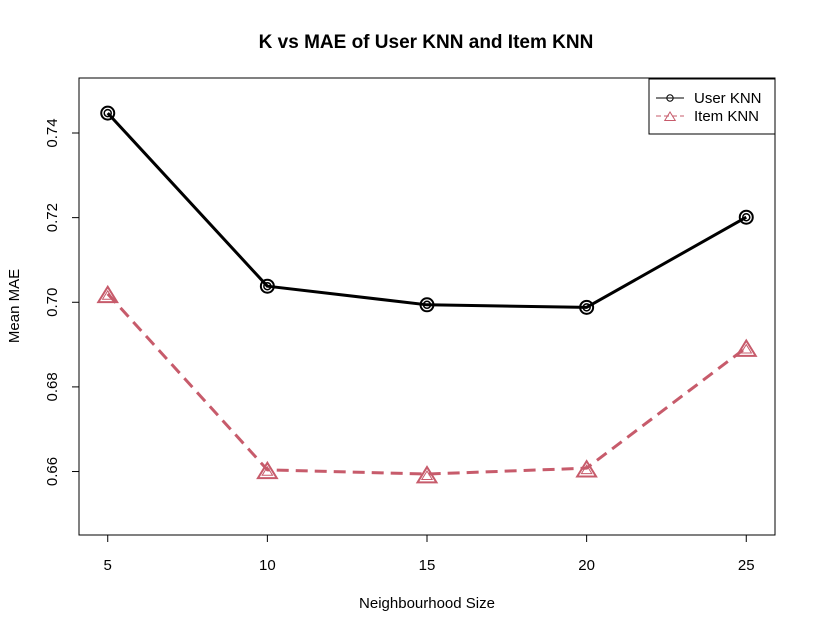 This screenshot has width=816, height=637. What do you see at coordinates (14, 306) in the screenshot?
I see `y-axis-label: Mean MAE` at bounding box center [14, 306].